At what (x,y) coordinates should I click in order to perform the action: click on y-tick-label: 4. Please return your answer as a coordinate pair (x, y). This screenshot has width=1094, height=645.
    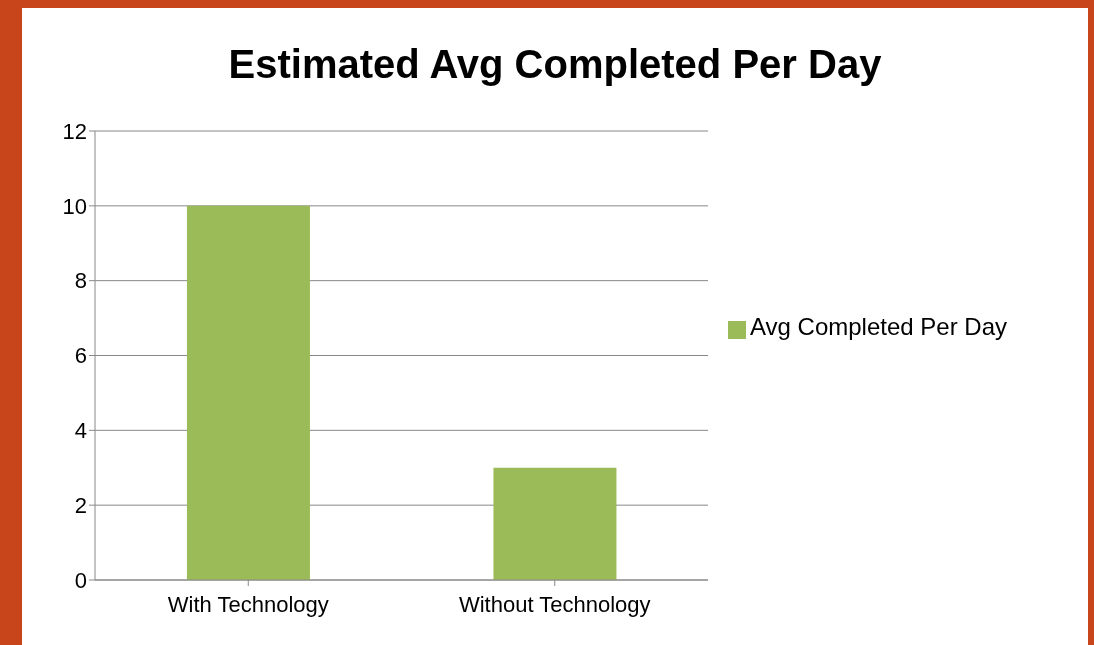
    Looking at the image, I should click on (80, 431).